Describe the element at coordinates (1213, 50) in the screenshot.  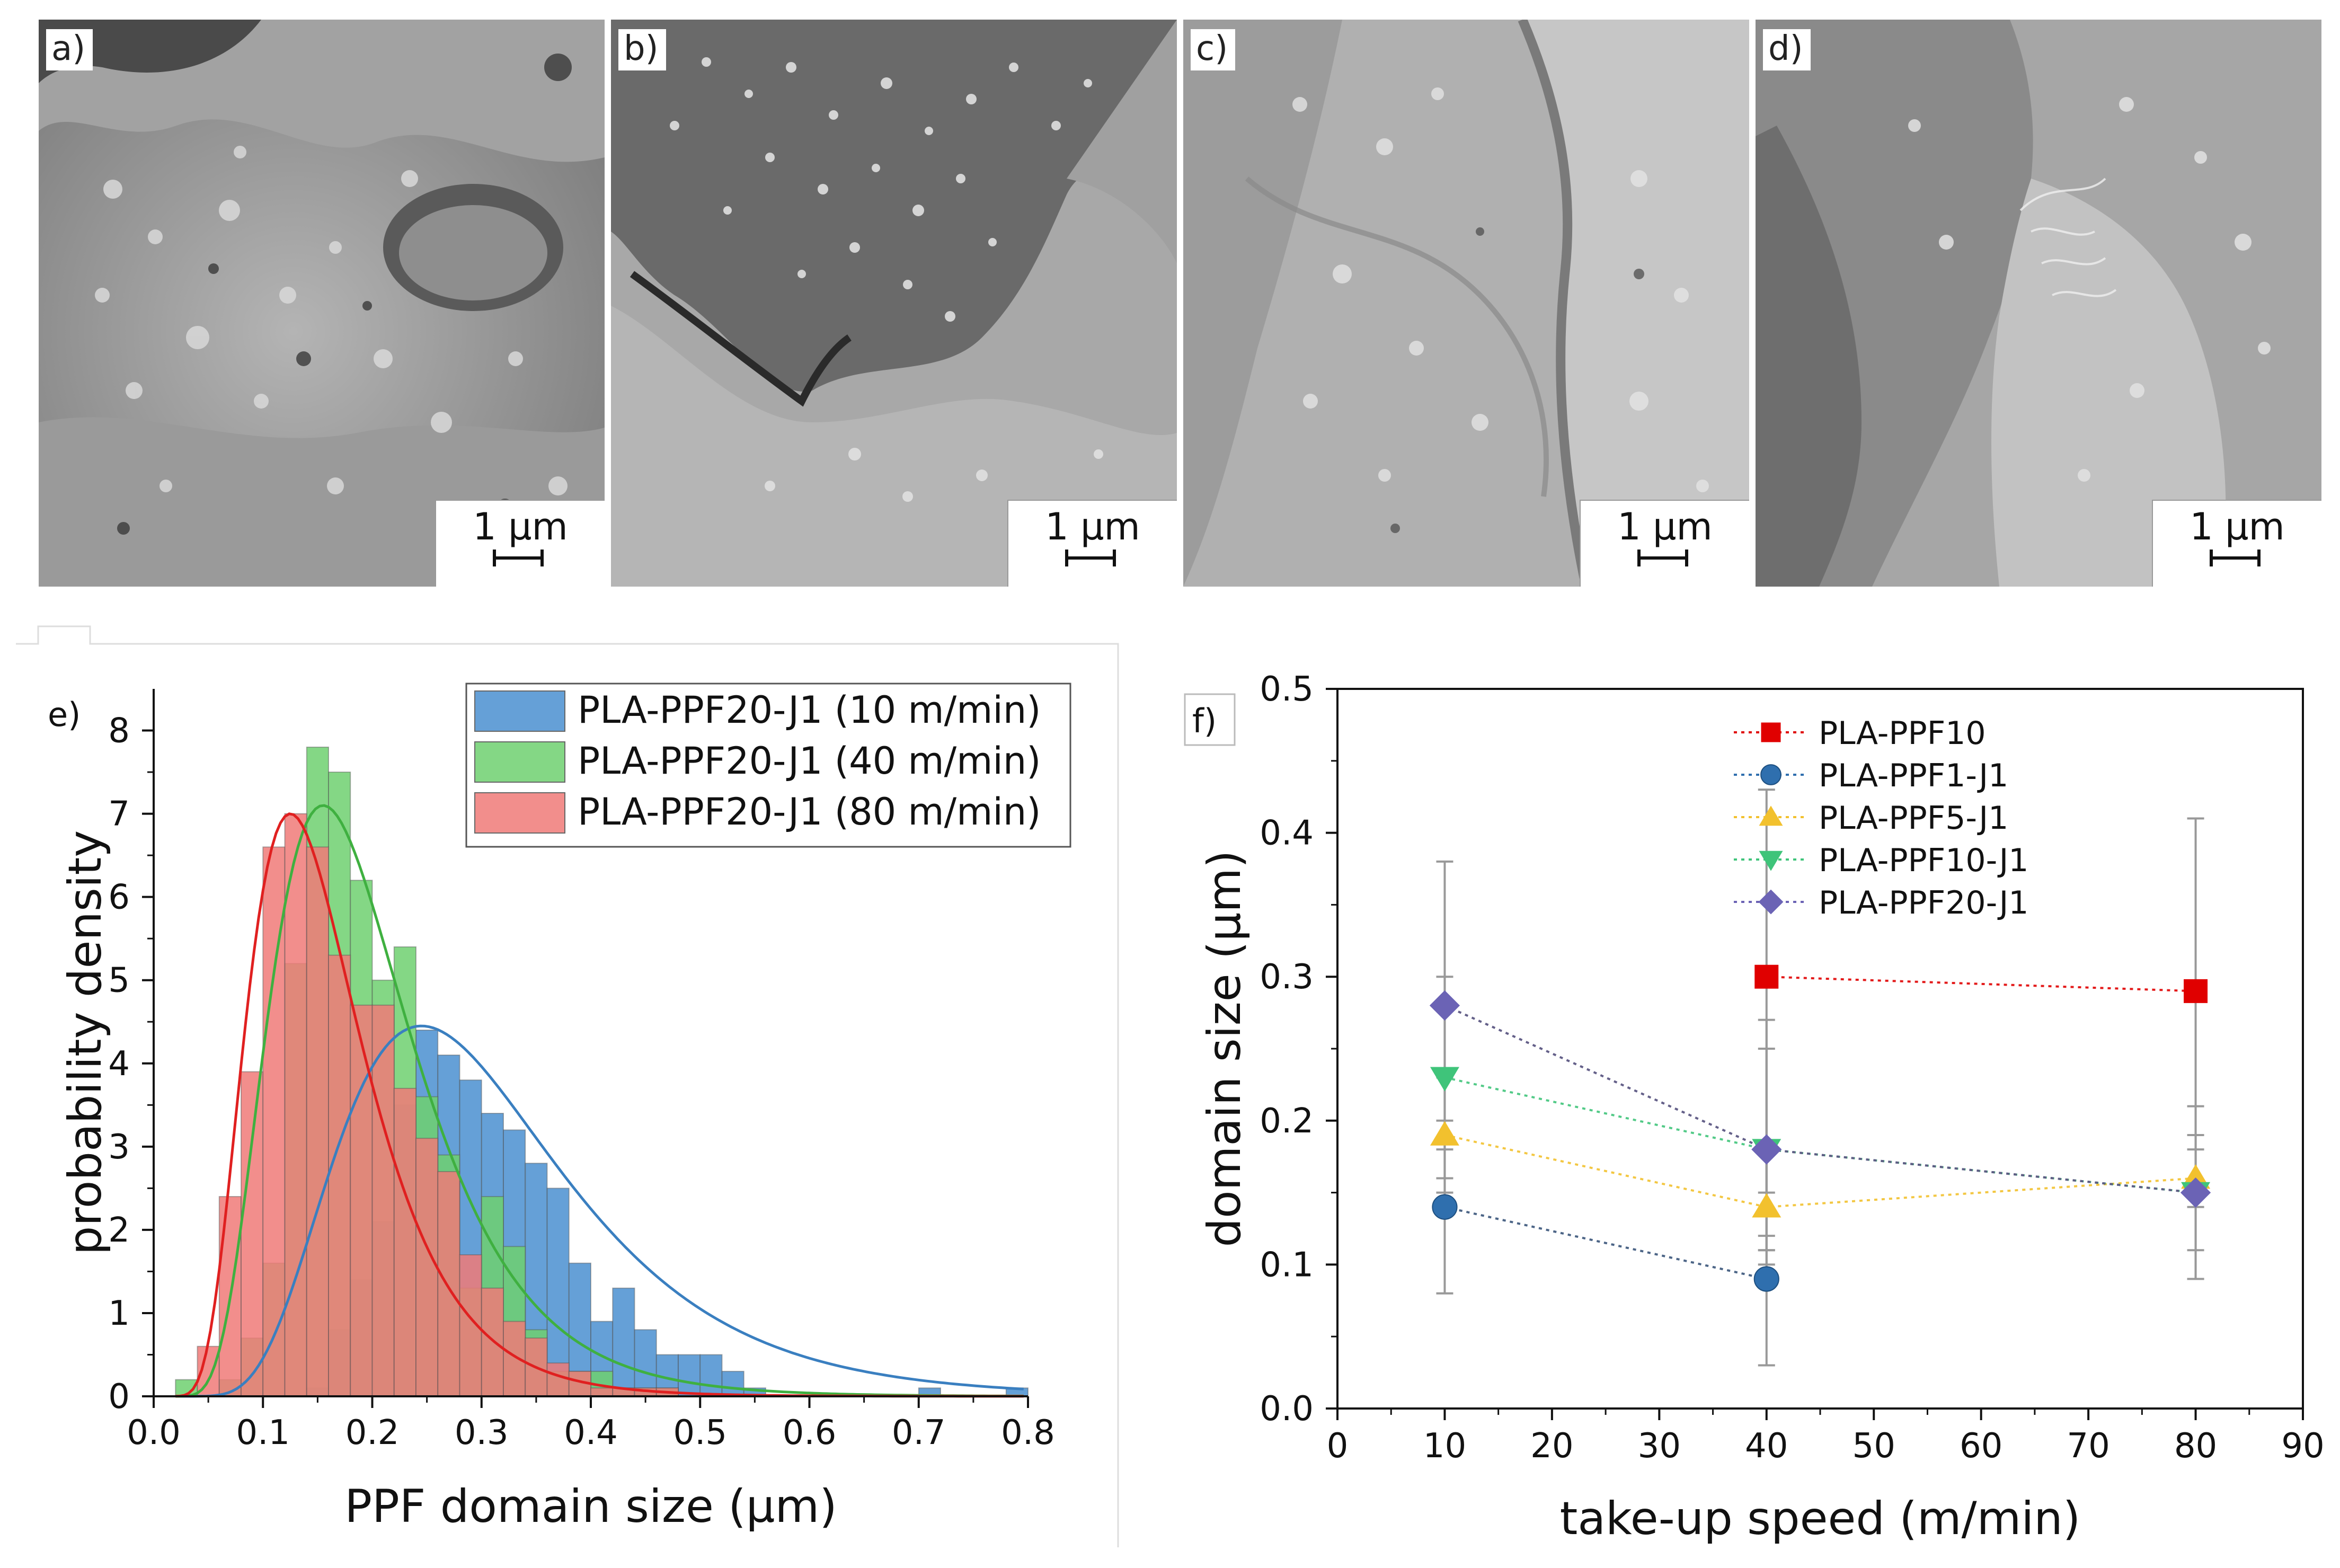
I see `panel-label-c: c)` at that location.